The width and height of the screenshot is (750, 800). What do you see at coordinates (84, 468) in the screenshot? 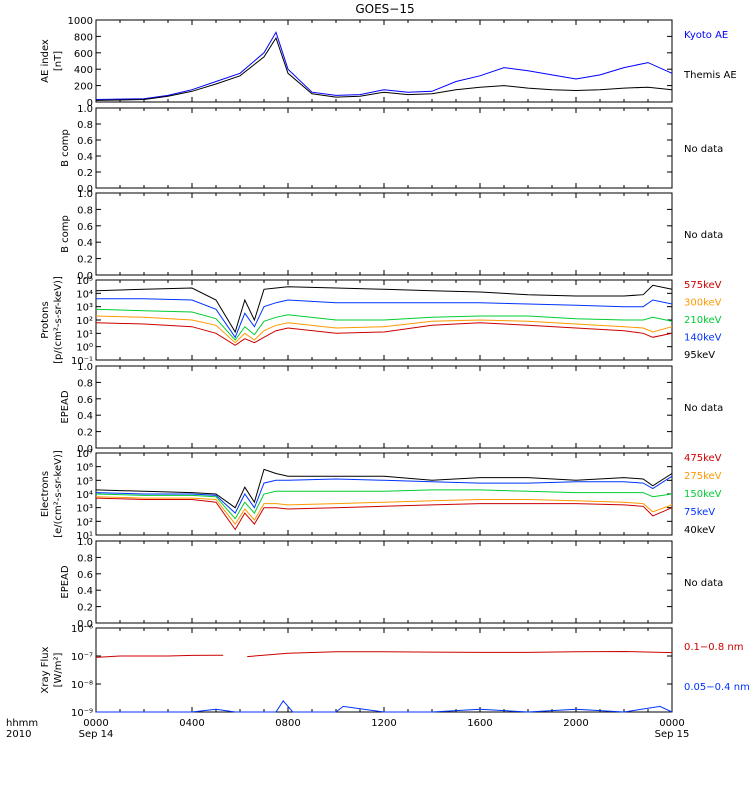
I see `y-tick-label: 10⁶` at bounding box center [84, 468].